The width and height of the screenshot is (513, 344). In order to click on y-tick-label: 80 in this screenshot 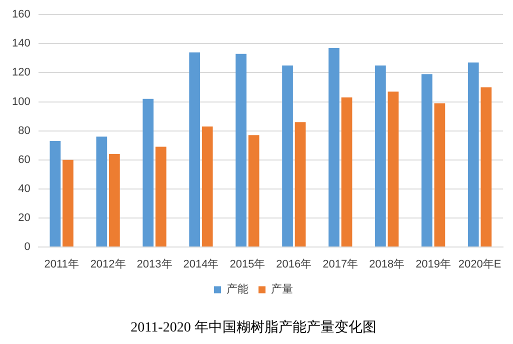, I will do `click(24, 130)`.